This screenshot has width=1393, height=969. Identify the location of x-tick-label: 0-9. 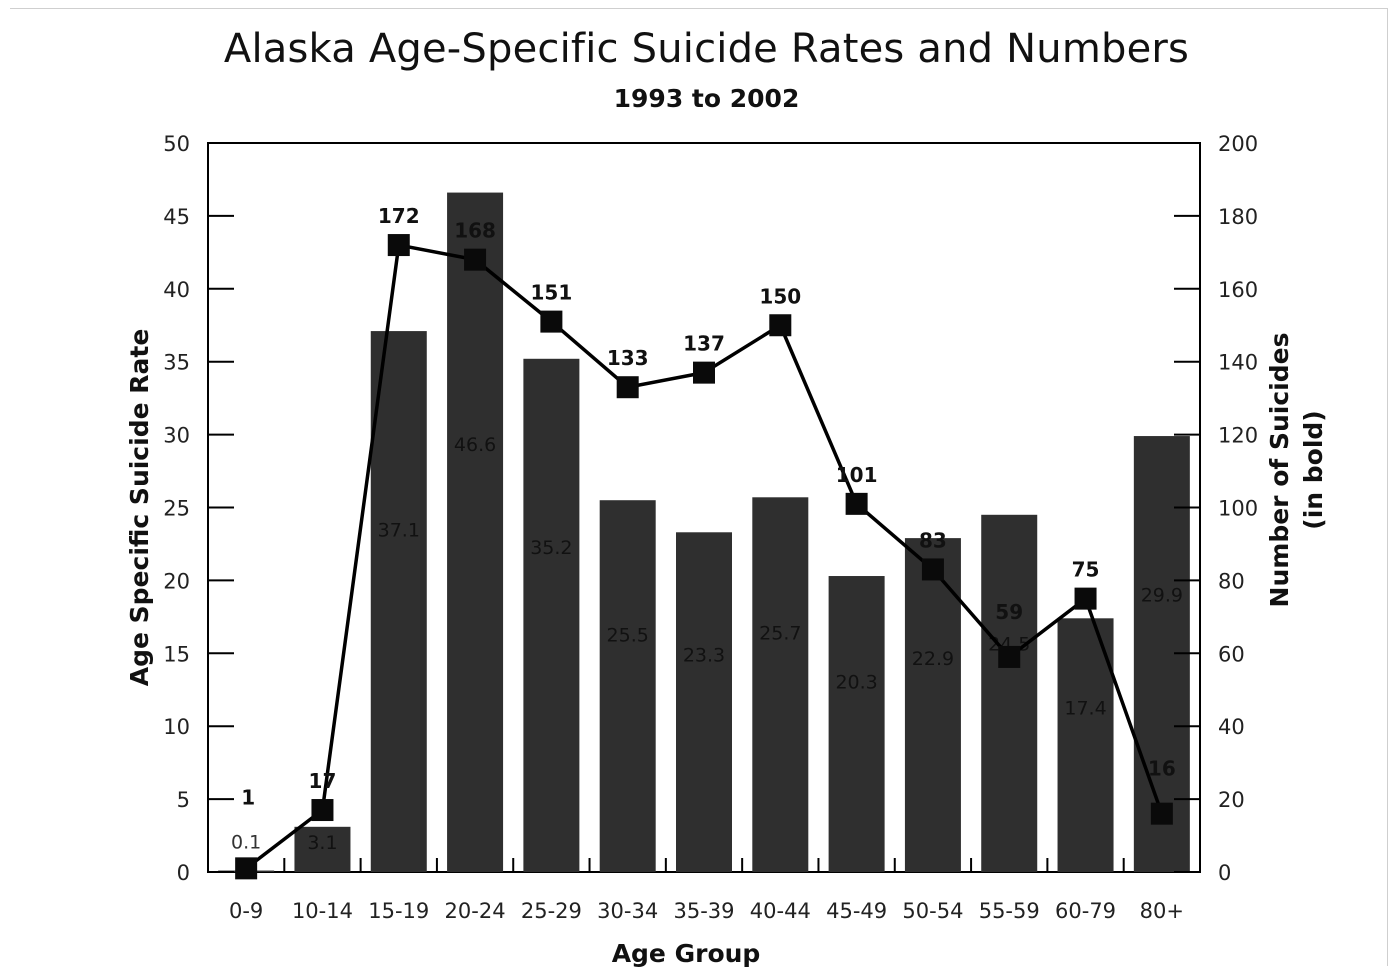
(246, 911).